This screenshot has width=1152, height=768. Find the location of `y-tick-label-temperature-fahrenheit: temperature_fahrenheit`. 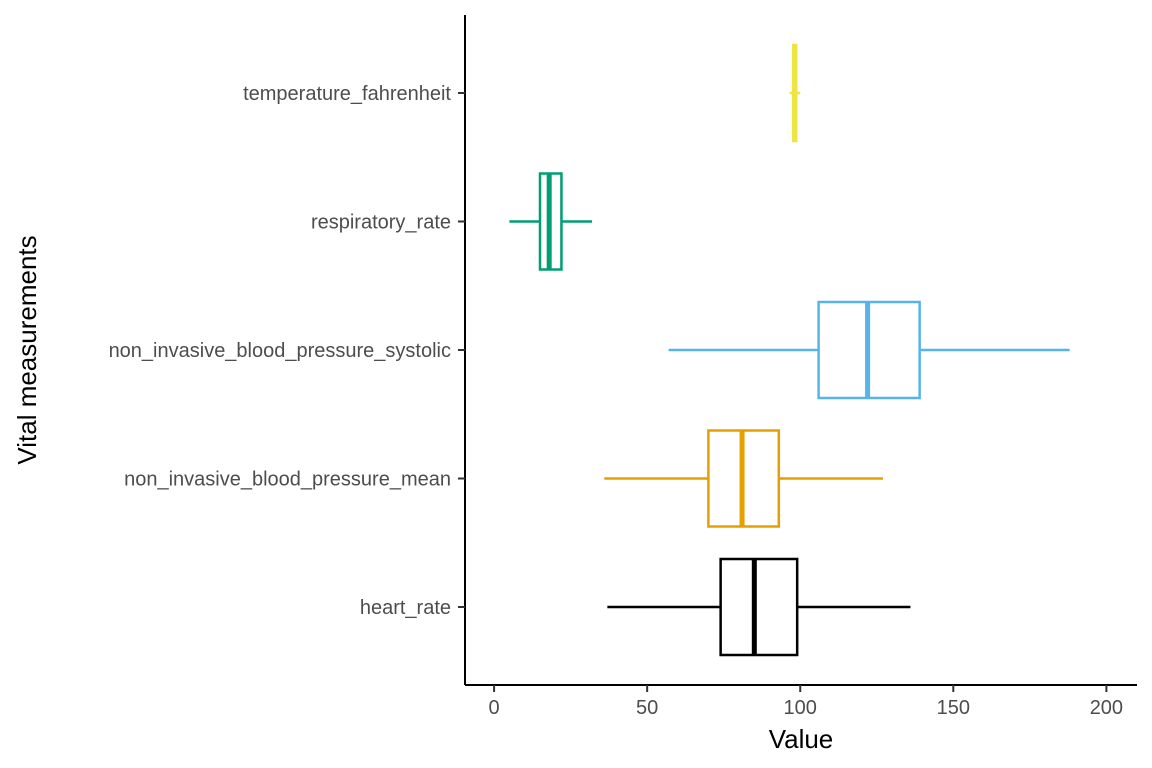

y-tick-label-temperature-fahrenheit: temperature_fahrenheit is located at coordinates (347, 94).